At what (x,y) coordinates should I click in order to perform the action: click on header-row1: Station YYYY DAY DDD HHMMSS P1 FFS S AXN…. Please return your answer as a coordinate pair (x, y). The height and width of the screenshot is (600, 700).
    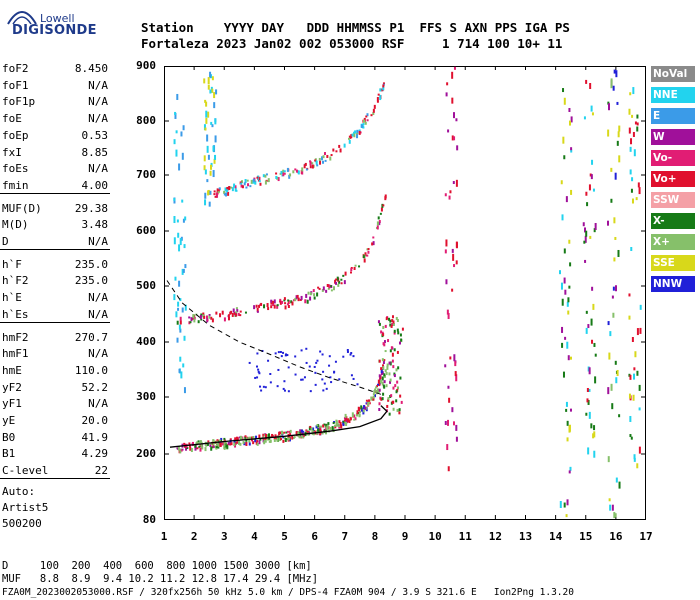
    Looking at the image, I should click on (355, 27).